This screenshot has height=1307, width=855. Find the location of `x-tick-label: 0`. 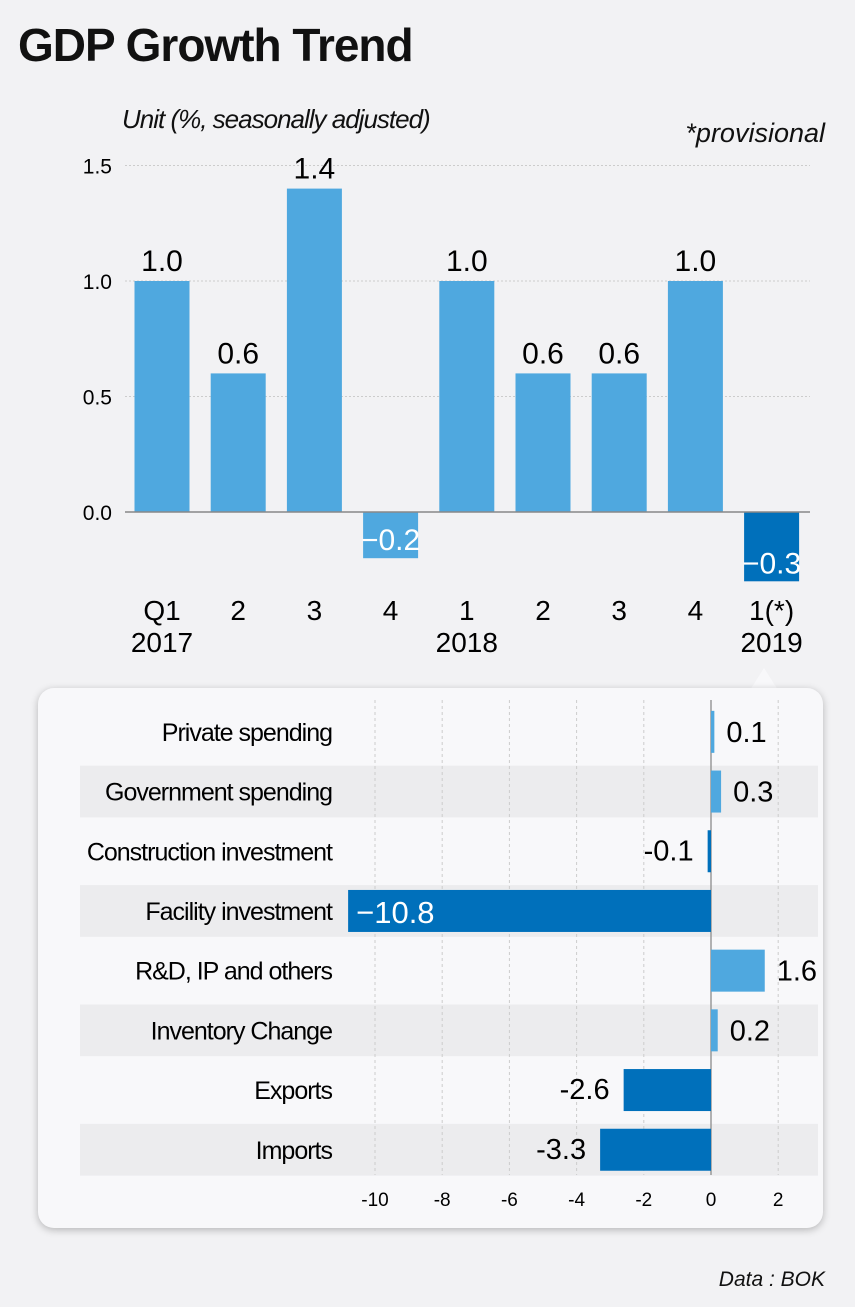

x-tick-label: 0 is located at coordinates (711, 1200).